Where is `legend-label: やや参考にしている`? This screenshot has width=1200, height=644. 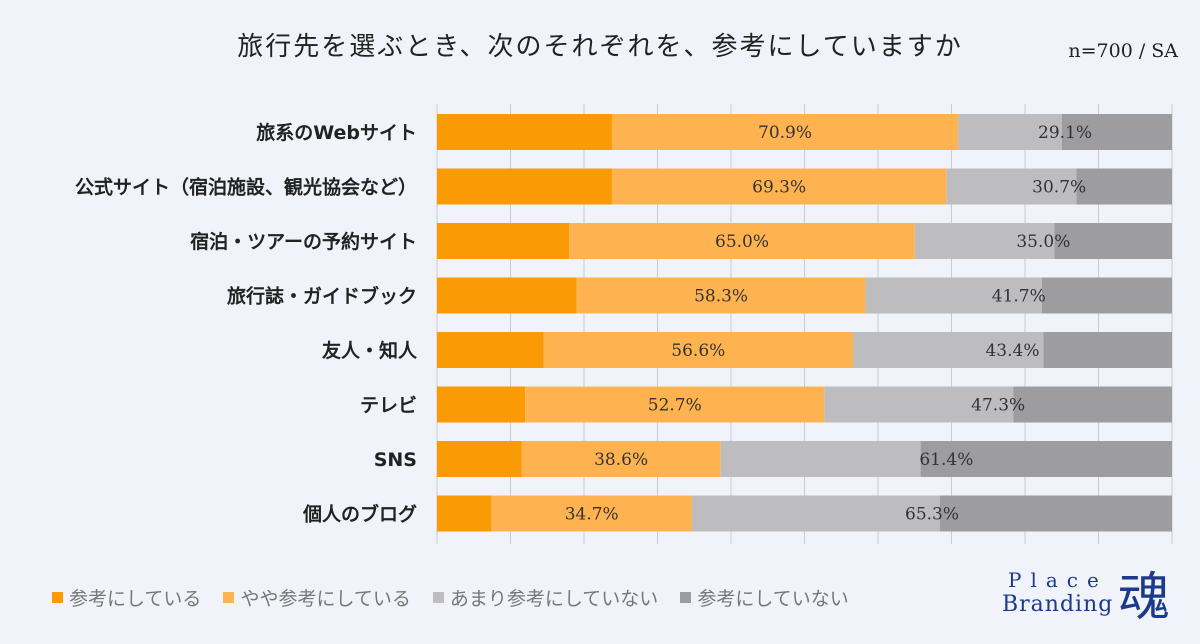 legend-label: やや参考にしている is located at coordinates (325, 599).